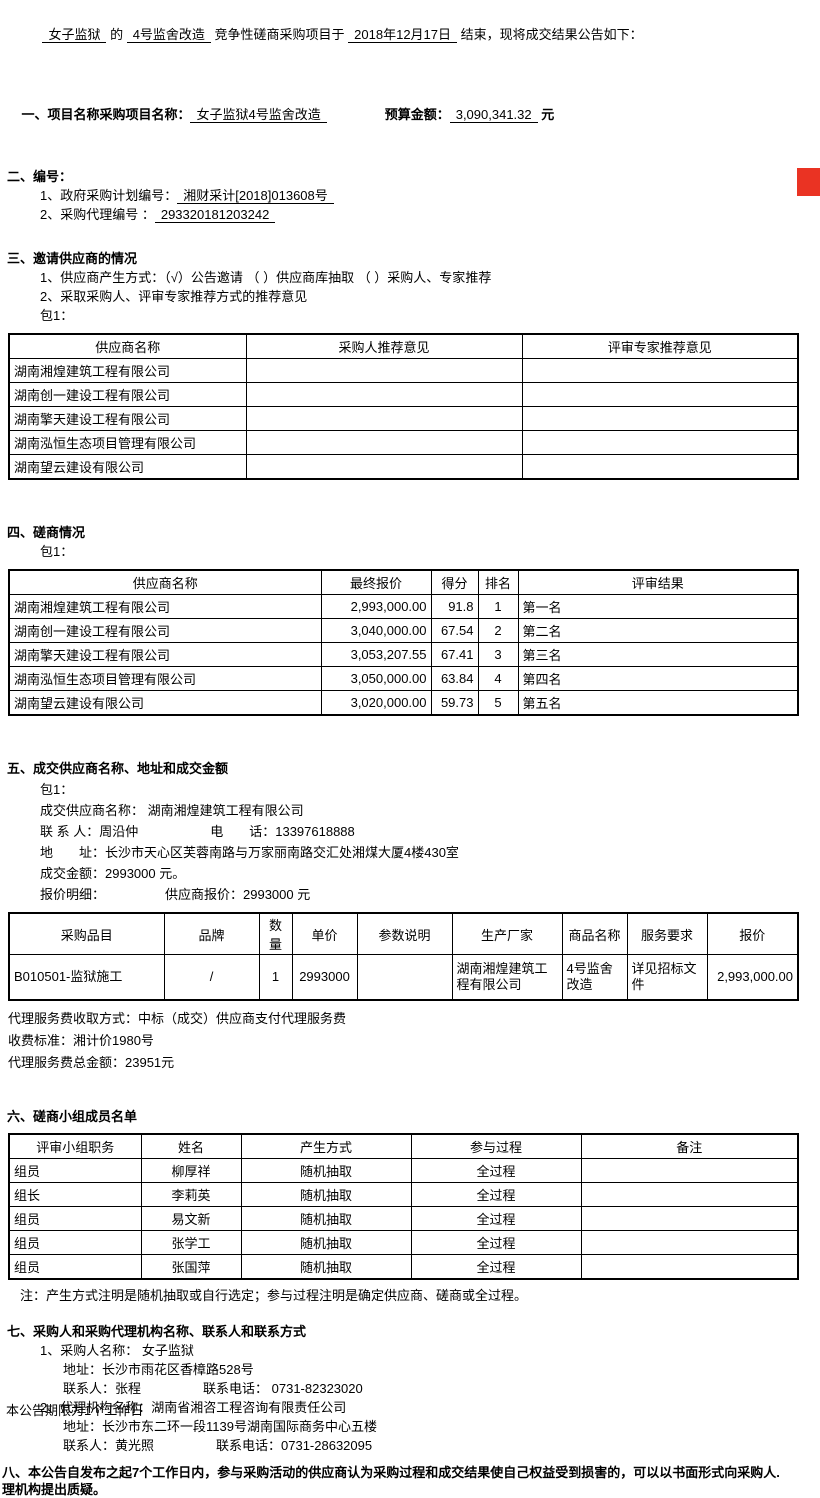  I want to click on table-row: 湖南泓恒生态项目管理有限公司, so click(403, 442).